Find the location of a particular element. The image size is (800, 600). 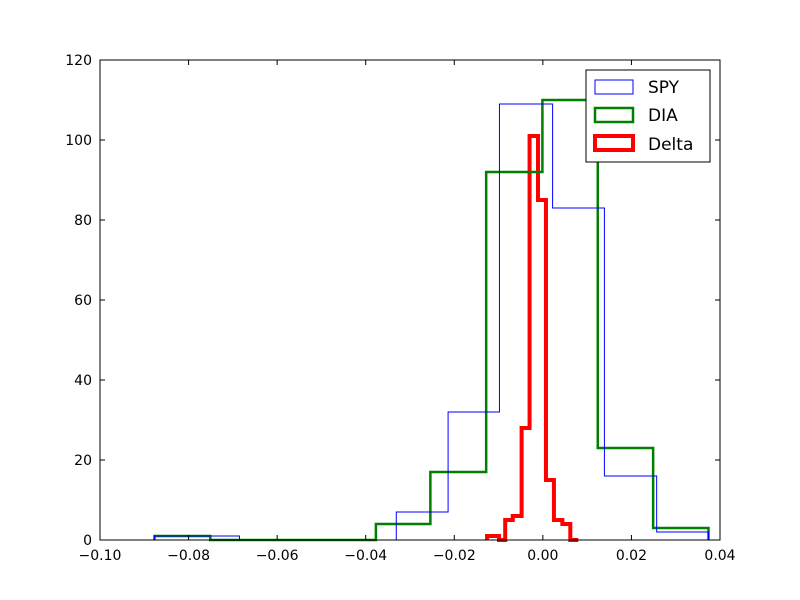

y-tick-label: 20 is located at coordinates (83, 461).